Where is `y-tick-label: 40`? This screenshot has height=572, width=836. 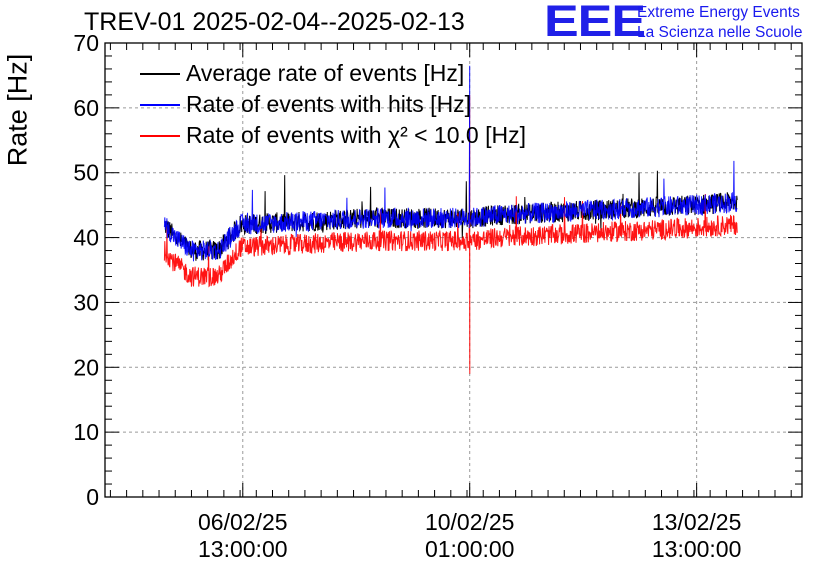 y-tick-label: 40 is located at coordinates (86, 238).